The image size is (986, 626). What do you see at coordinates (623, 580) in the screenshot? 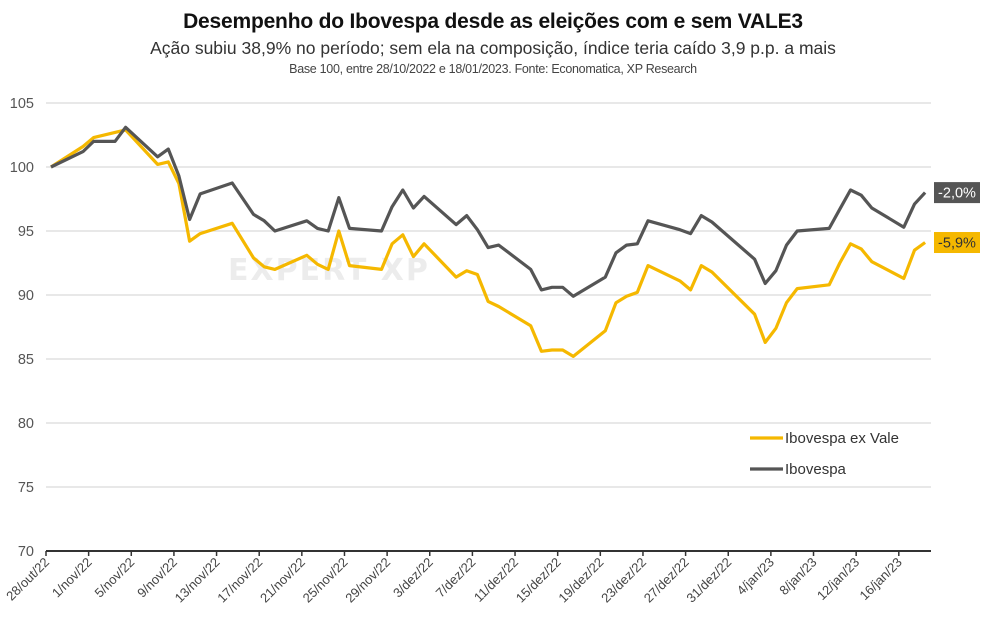
I see `x-tick-label: 23/dez/22` at bounding box center [623, 580].